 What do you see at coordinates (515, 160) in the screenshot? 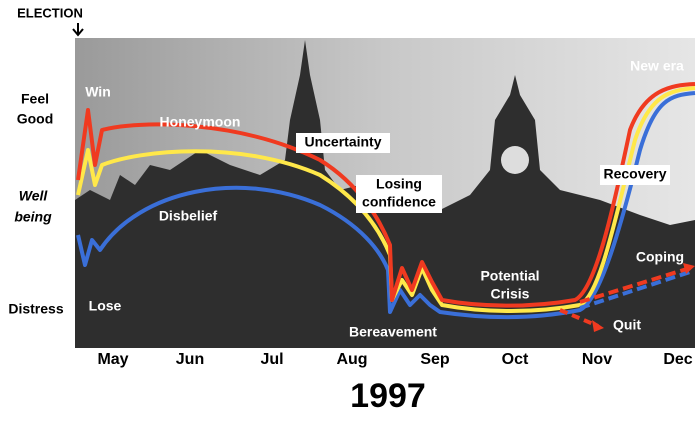
I see `clock-face` at bounding box center [515, 160].